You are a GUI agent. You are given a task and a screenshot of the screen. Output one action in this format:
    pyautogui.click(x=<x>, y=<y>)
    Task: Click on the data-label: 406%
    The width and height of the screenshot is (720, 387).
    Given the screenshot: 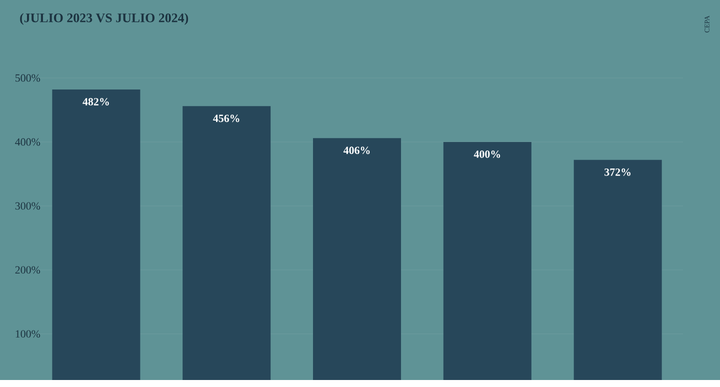 What is the action you would take?
    pyautogui.click(x=356, y=150)
    